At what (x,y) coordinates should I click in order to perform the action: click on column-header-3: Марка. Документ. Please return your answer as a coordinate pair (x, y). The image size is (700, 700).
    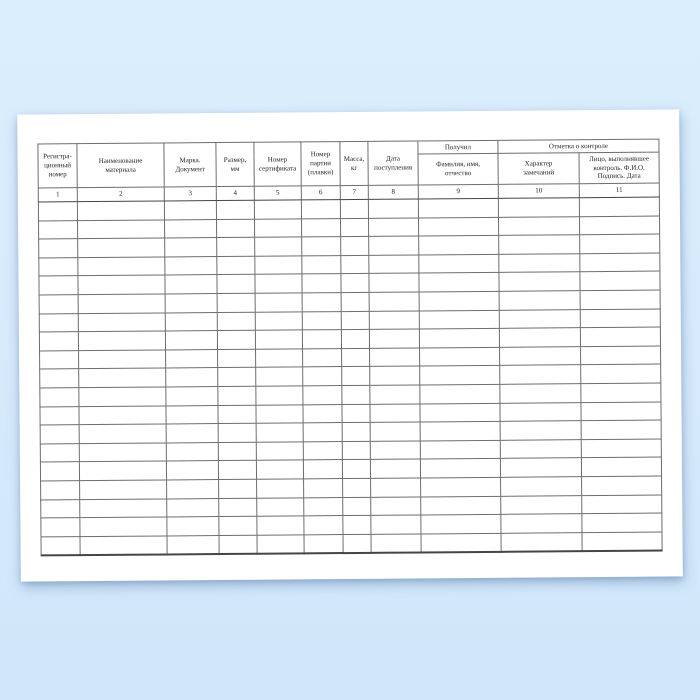
    Looking at the image, I should click on (190, 164).